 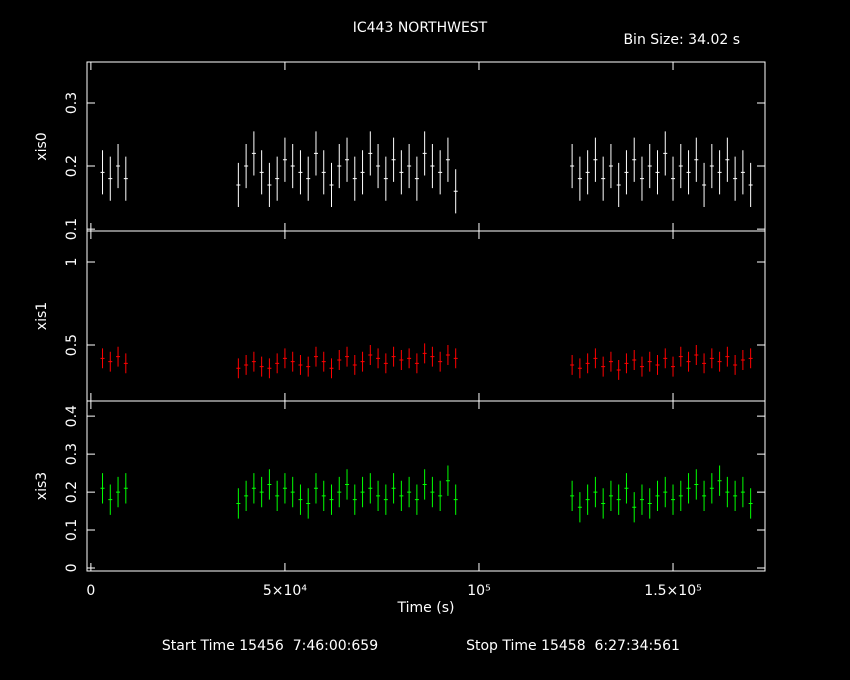 What do you see at coordinates (72, 262) in the screenshot?
I see `y-tick-label: 1` at bounding box center [72, 262].